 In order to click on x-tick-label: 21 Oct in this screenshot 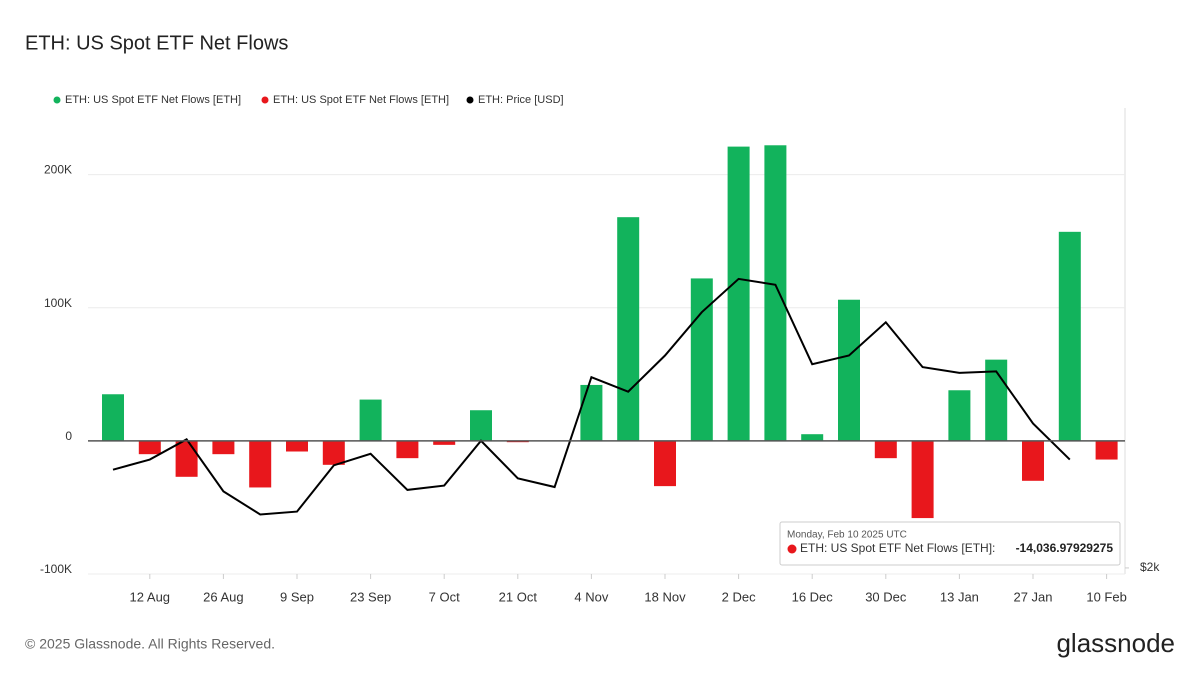, I will do `click(518, 596)`.